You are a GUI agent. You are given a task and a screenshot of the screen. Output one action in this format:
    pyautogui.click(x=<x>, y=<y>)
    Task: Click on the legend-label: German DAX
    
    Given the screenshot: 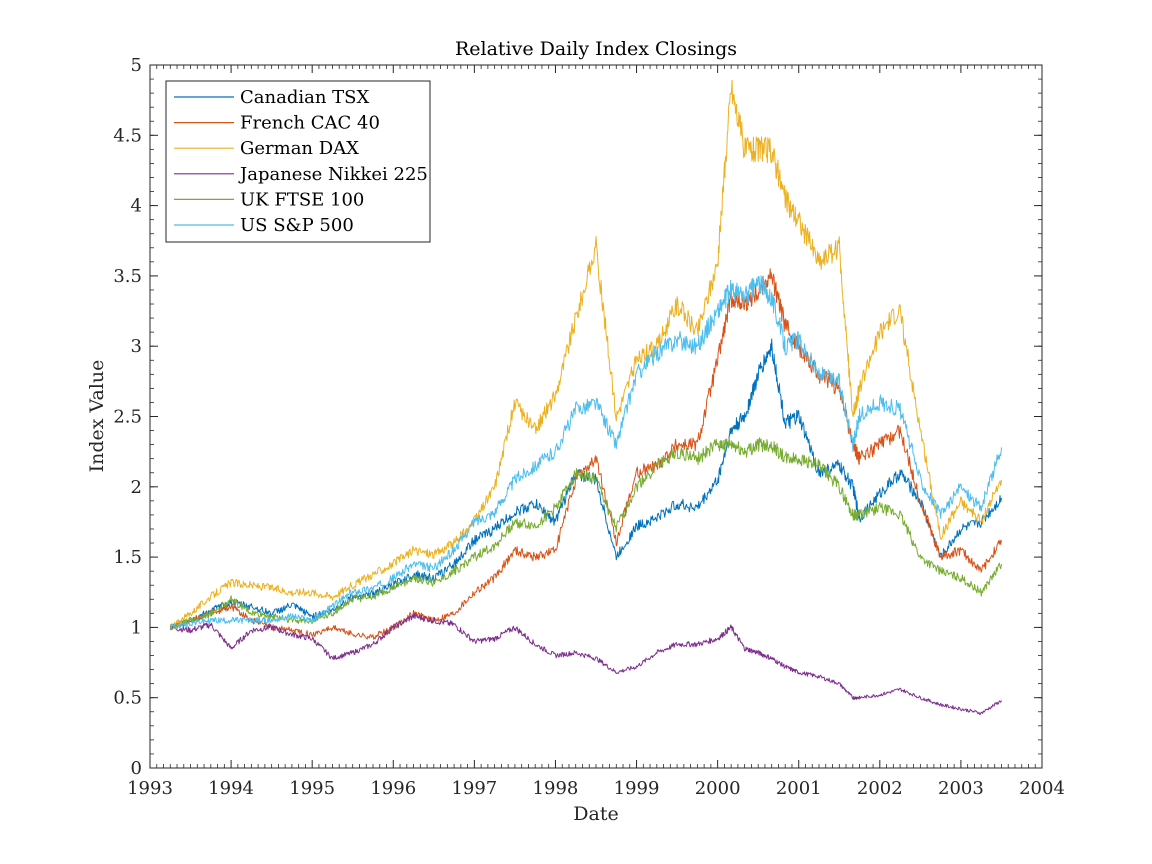 What is the action you would take?
    pyautogui.click(x=299, y=148)
    